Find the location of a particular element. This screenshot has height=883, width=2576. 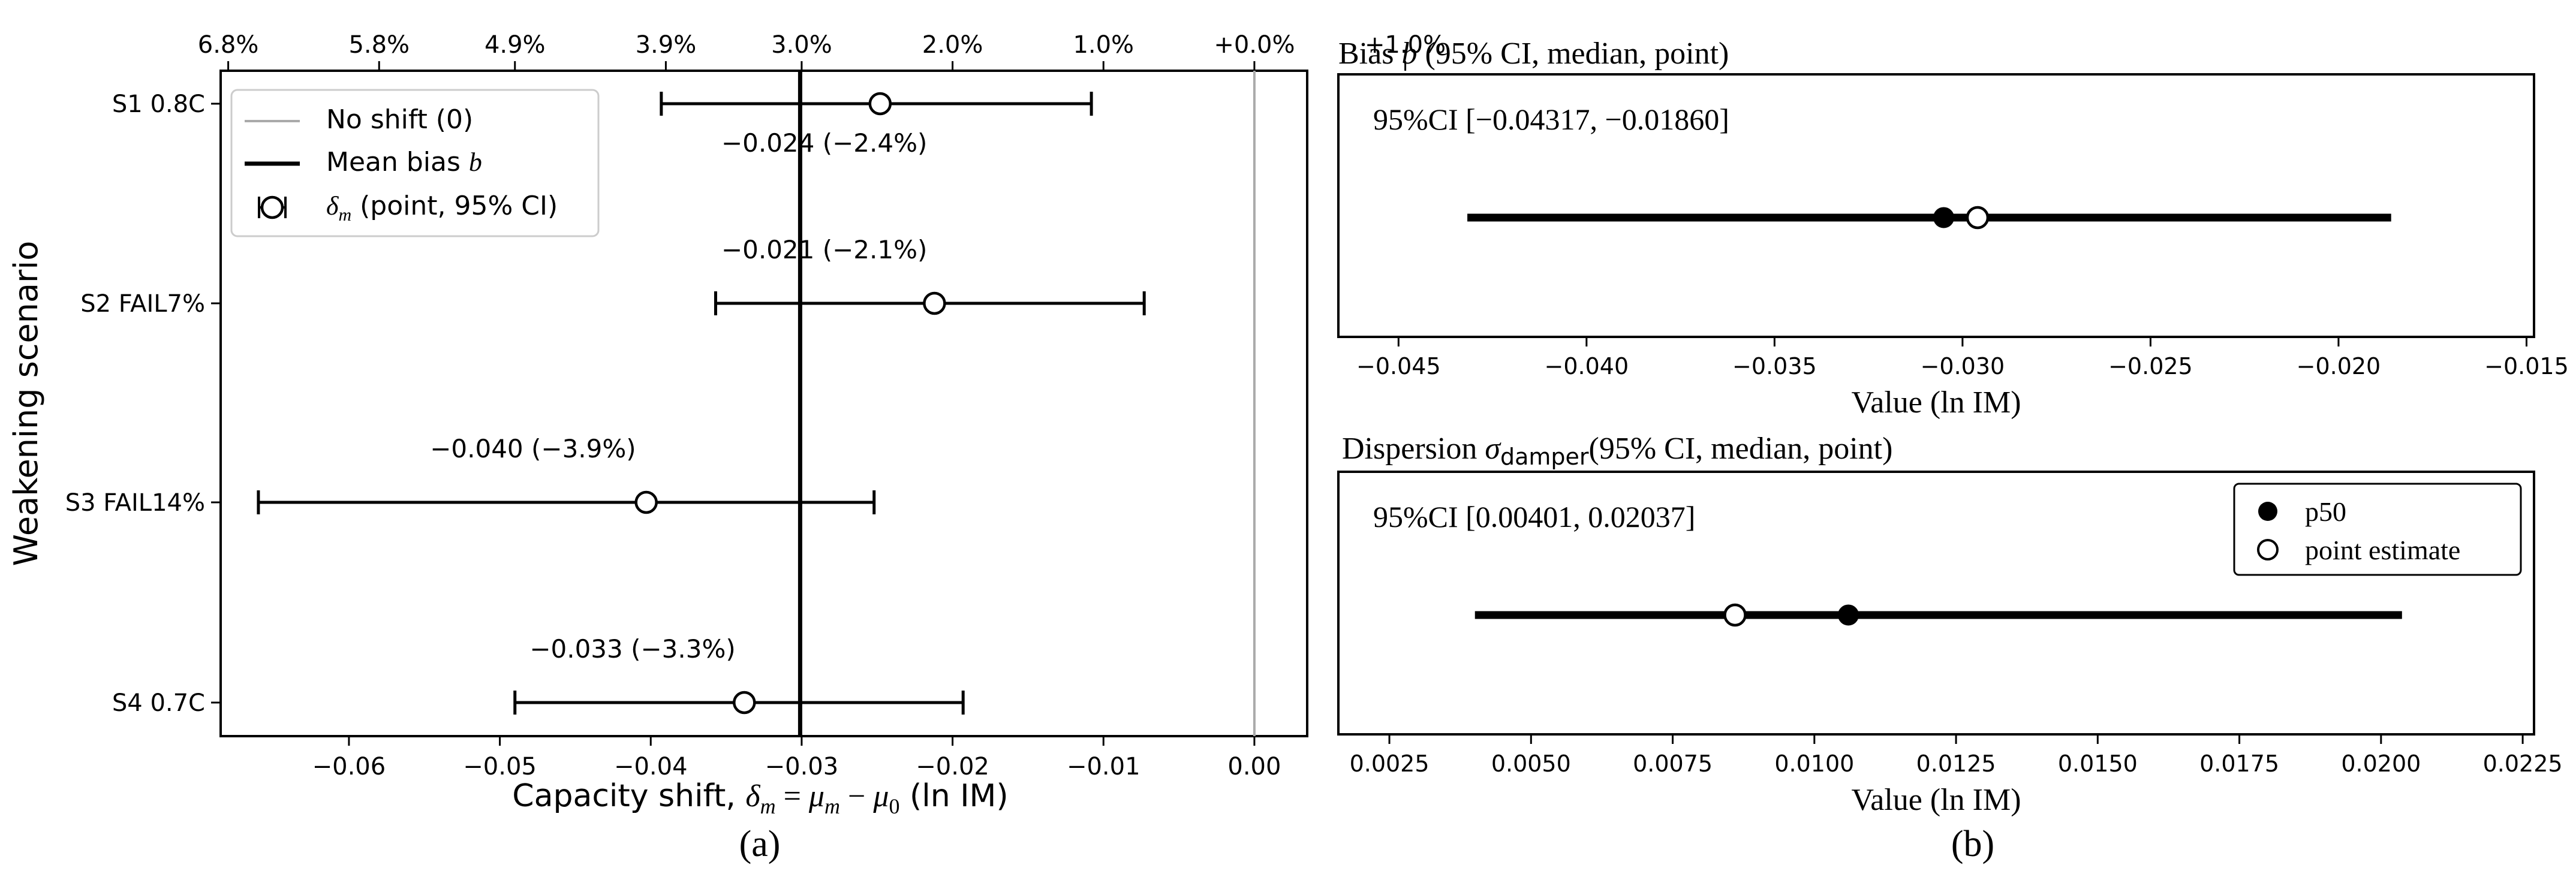

y-tick-label: S4 0.7C is located at coordinates (158, 703).